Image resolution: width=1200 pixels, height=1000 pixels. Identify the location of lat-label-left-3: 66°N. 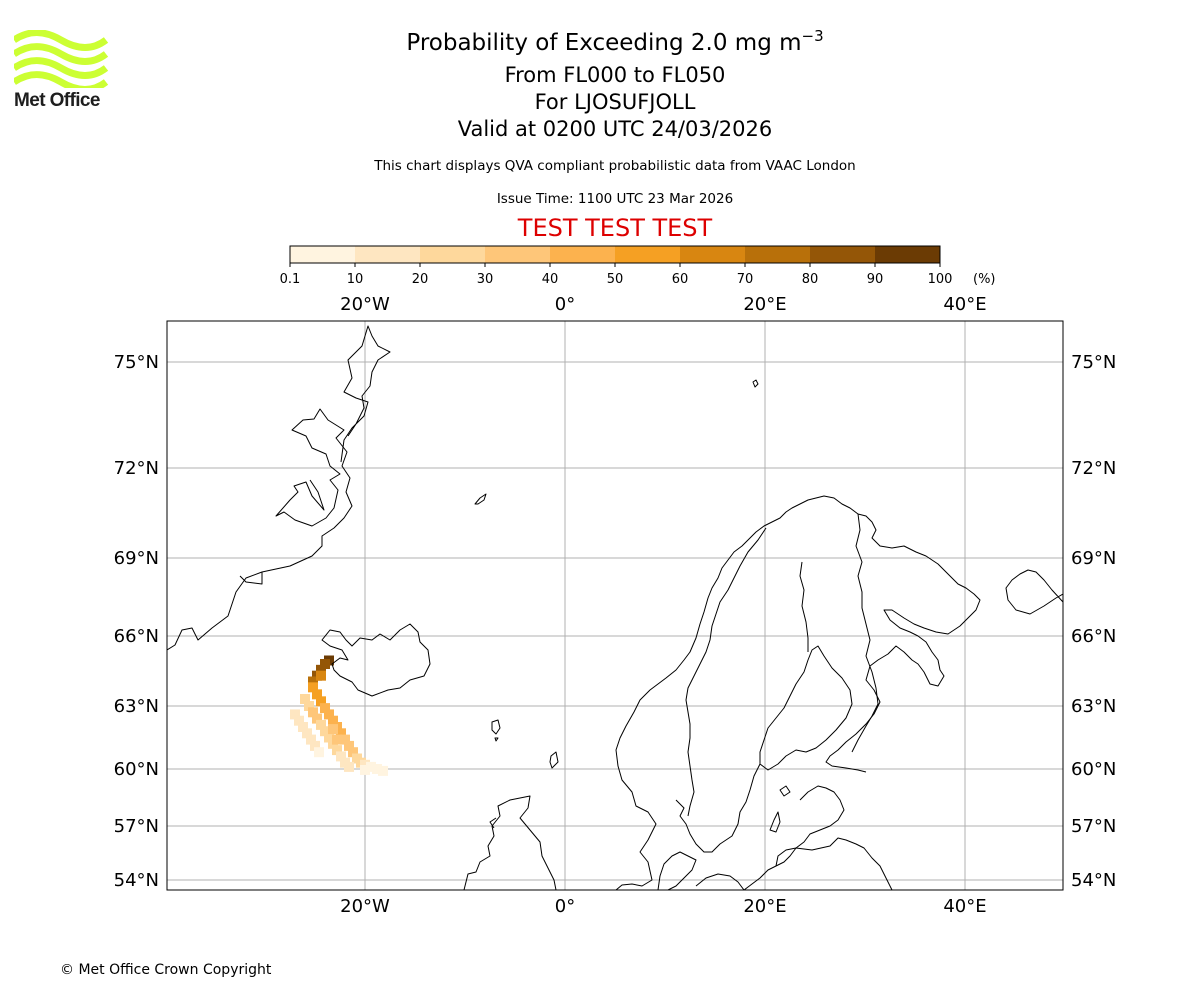
(136, 636).